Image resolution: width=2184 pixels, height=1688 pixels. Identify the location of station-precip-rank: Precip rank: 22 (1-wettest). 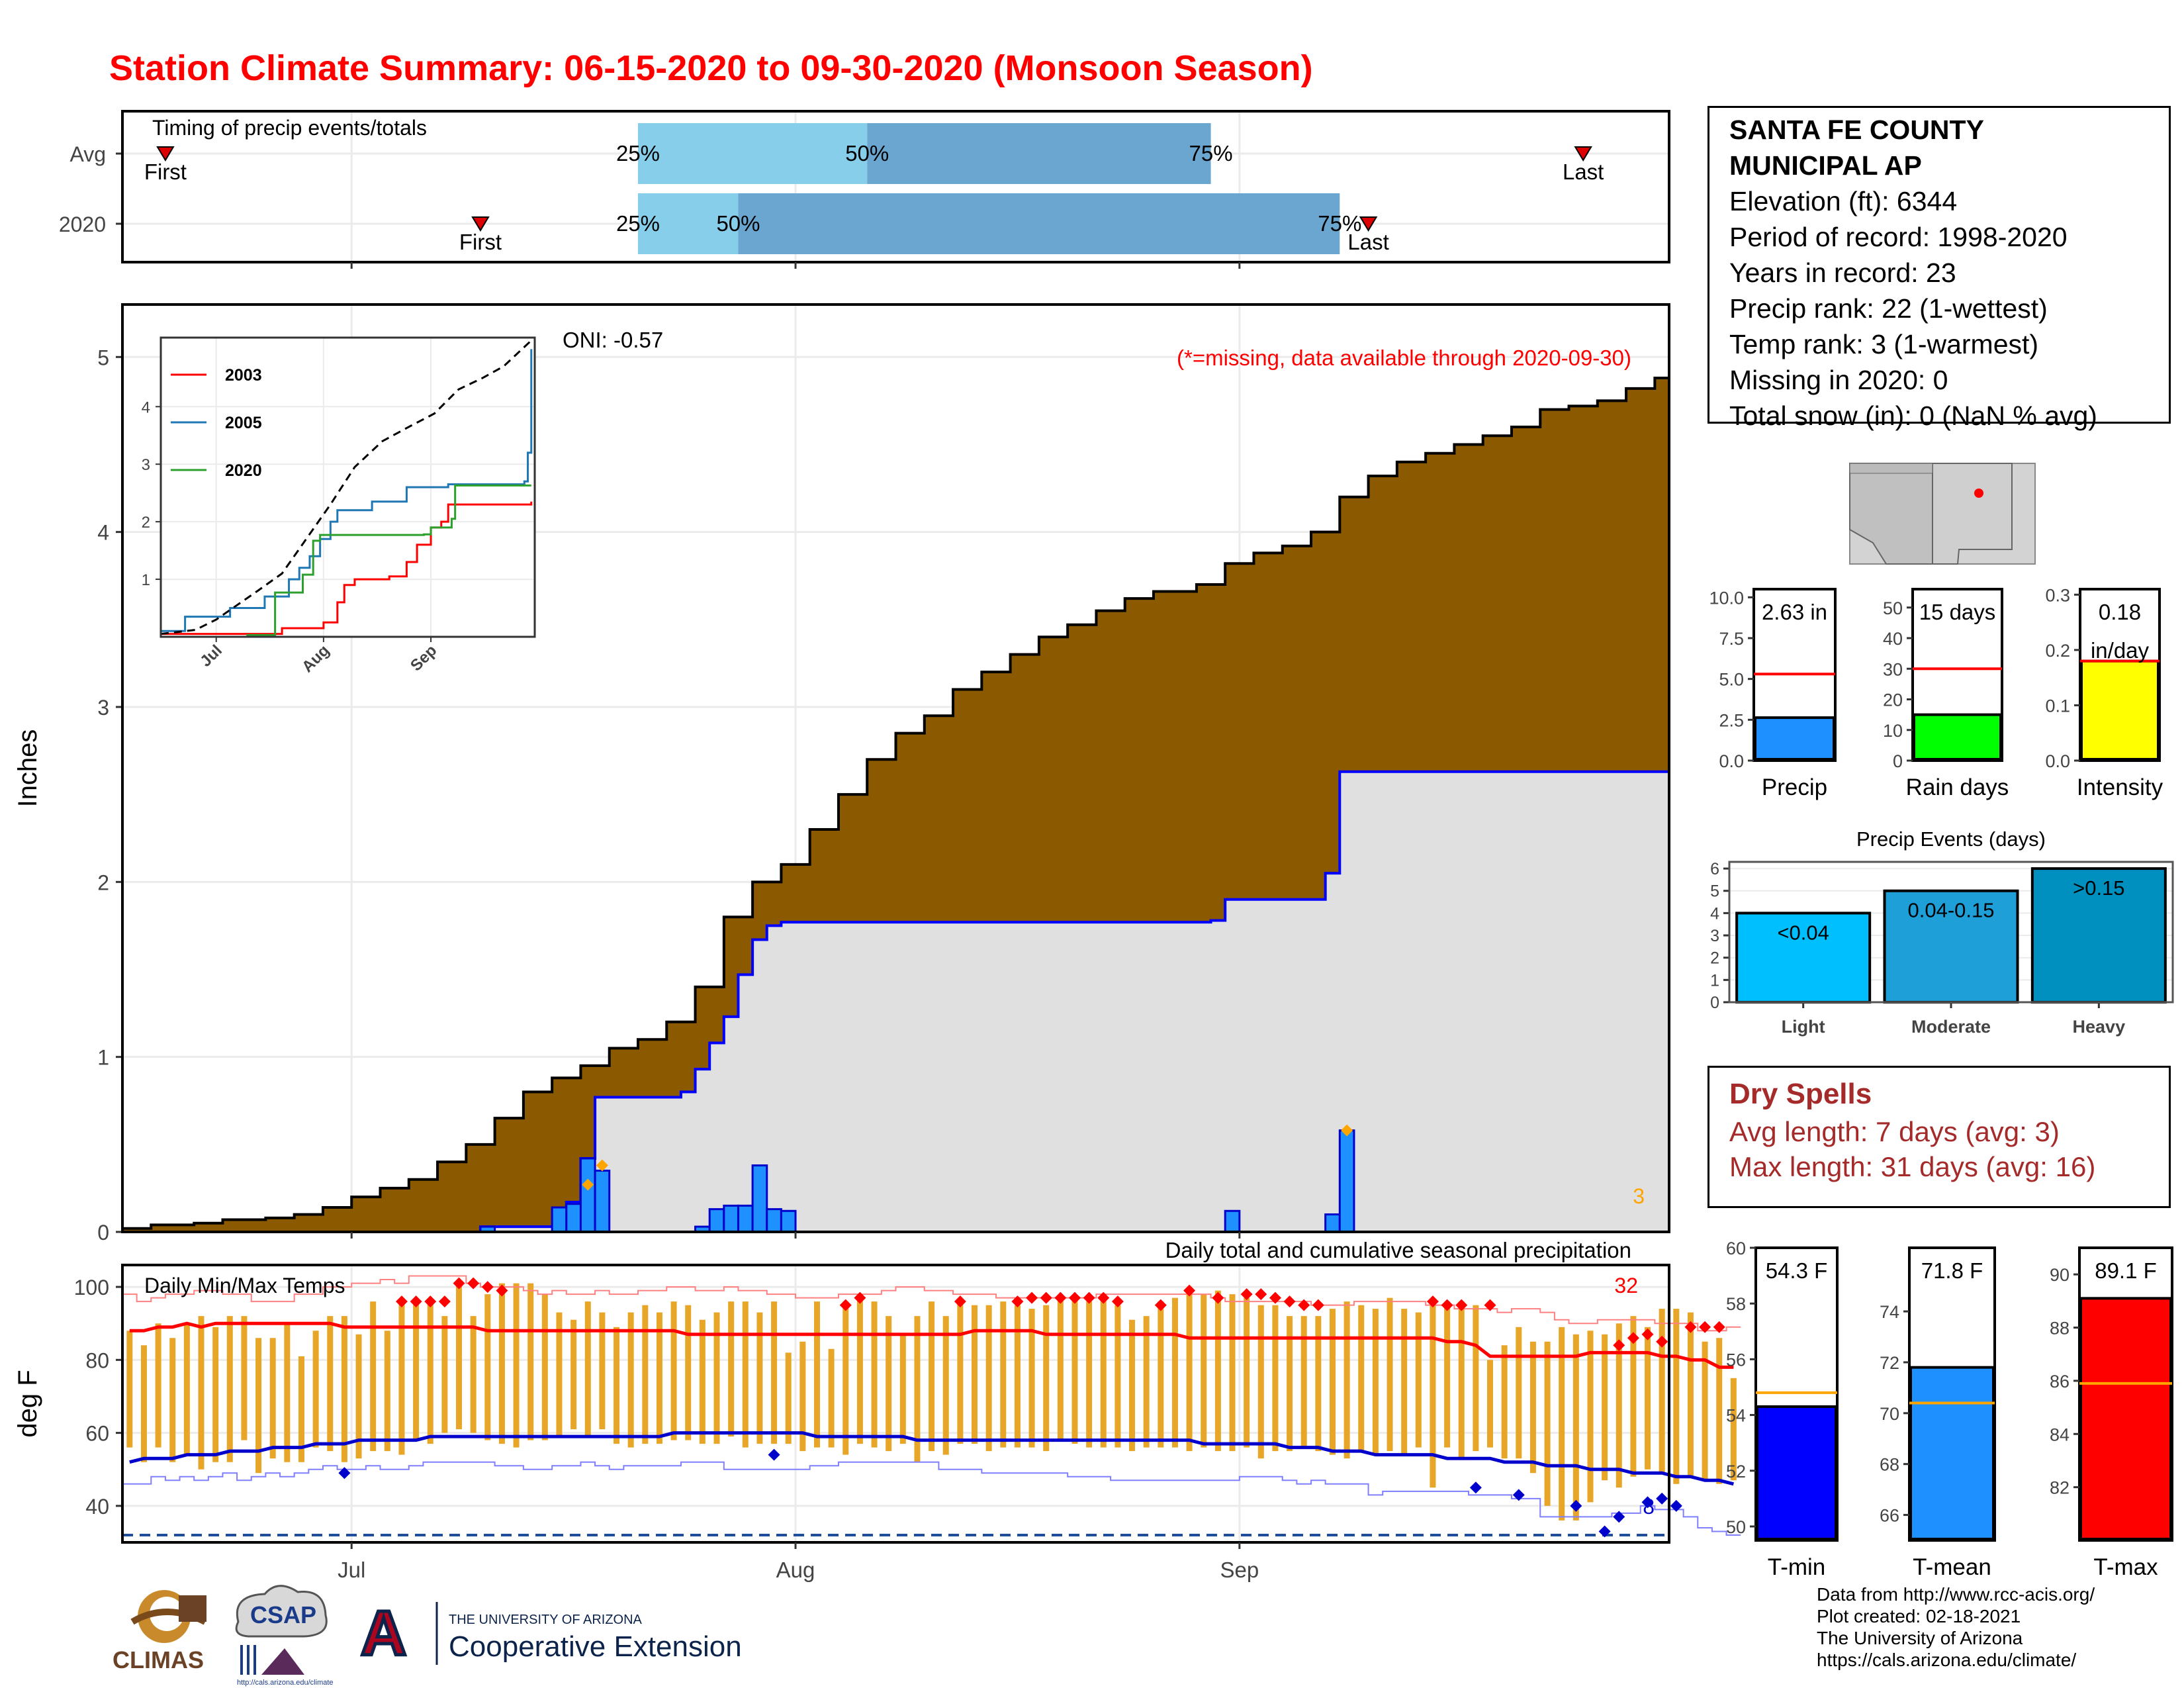
(1888, 308).